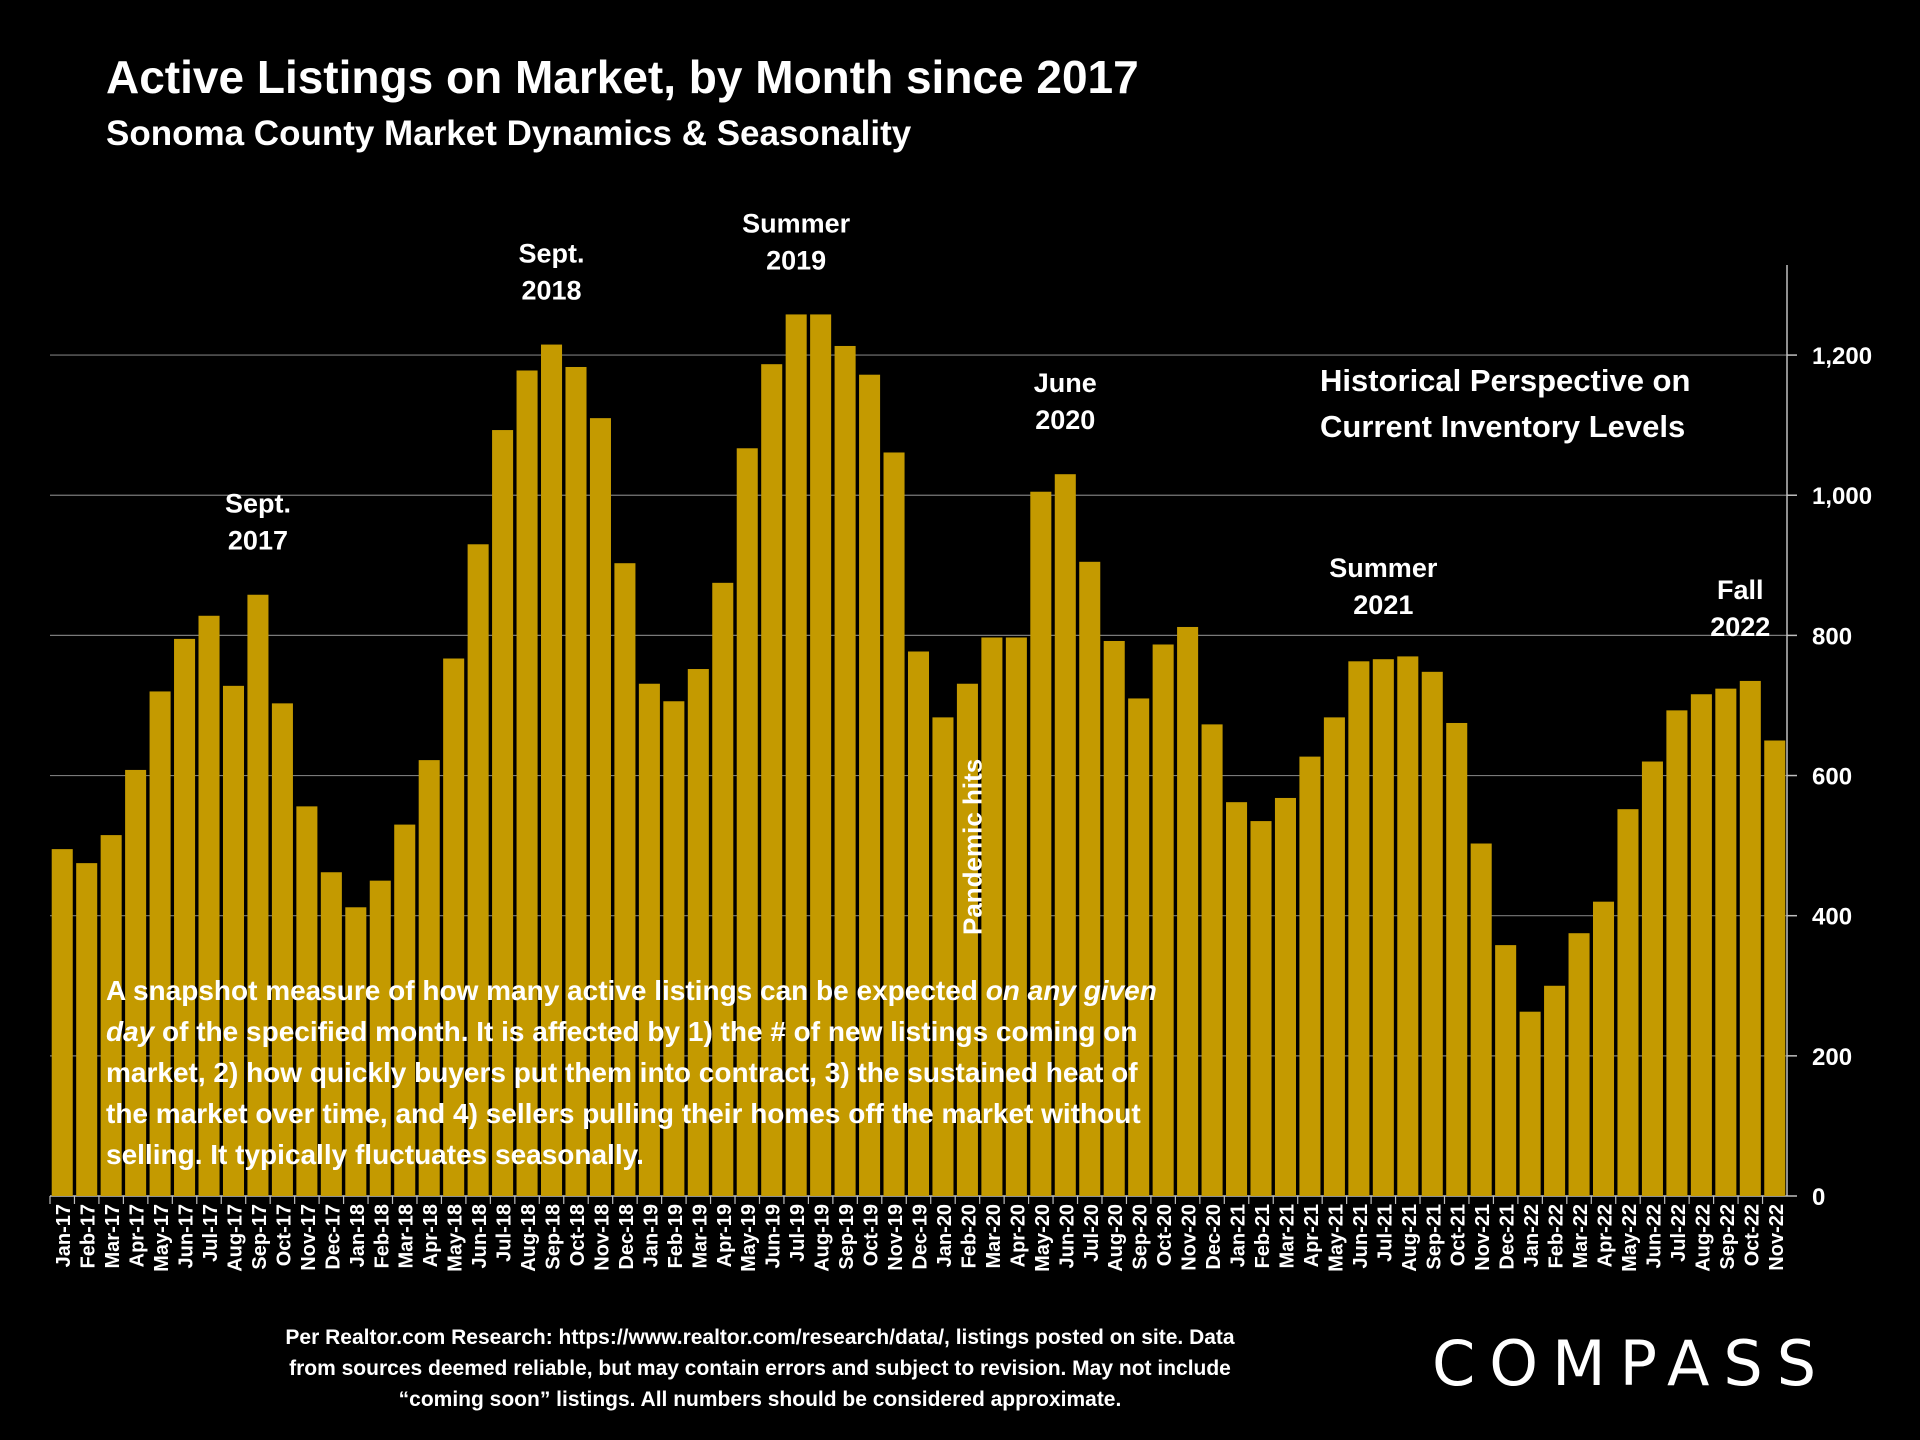  What do you see at coordinates (333, 1237) in the screenshot?
I see `x-tick-label: Dec-17` at bounding box center [333, 1237].